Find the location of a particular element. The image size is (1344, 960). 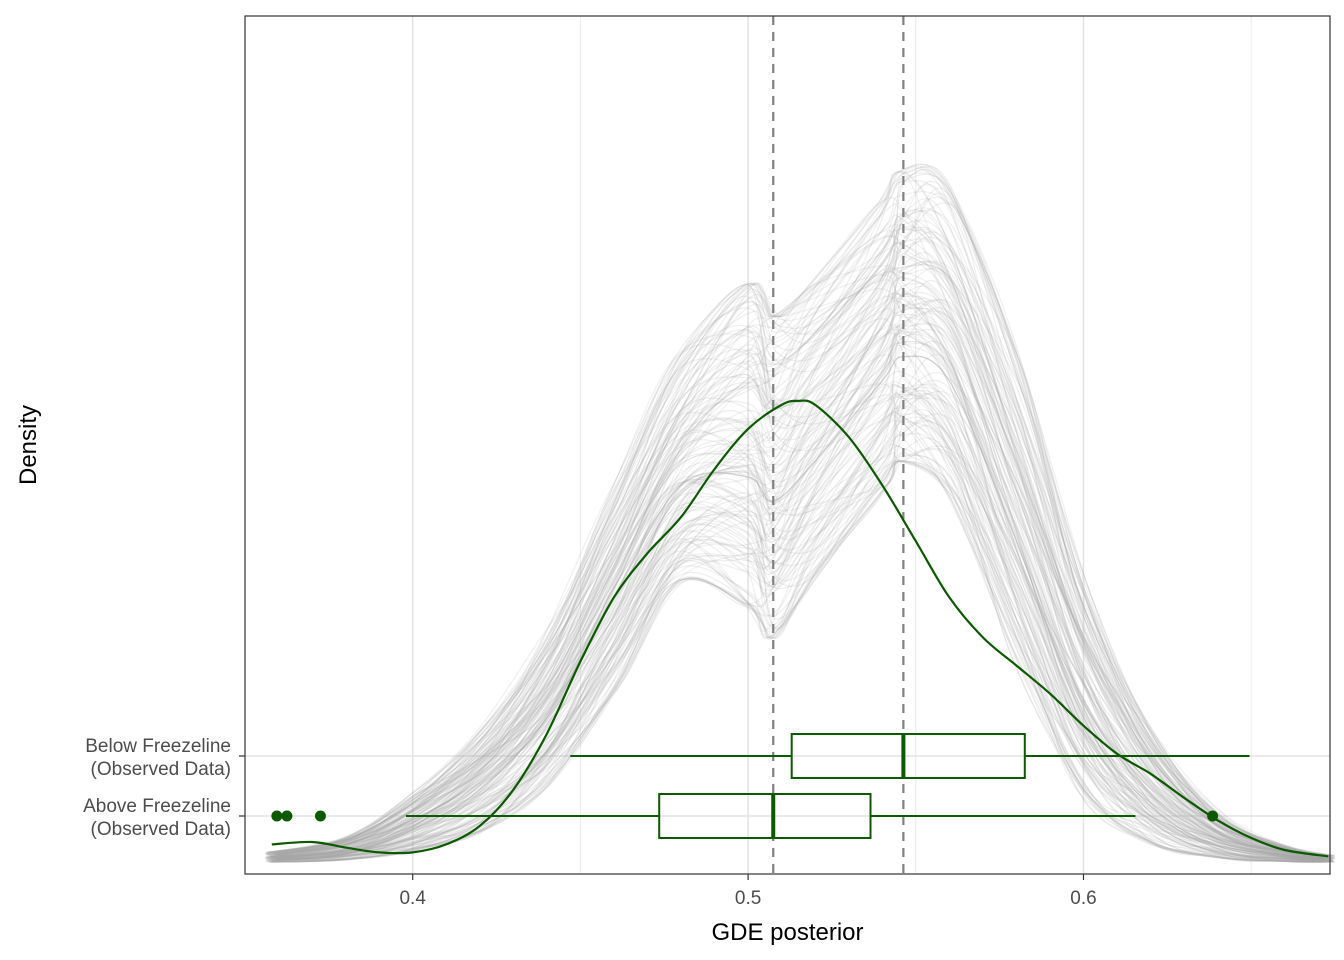

y-tick-label: Above Freezeline (Observed Data) is located at coordinates (157, 818).